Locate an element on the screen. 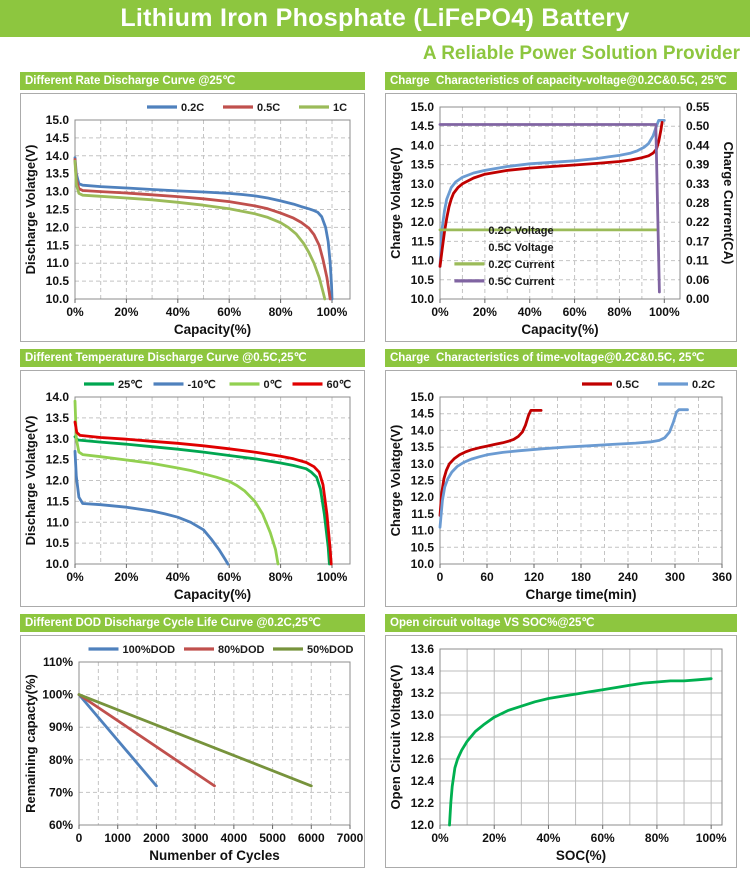  svg-text: 90% is located at coordinates (61, 727).